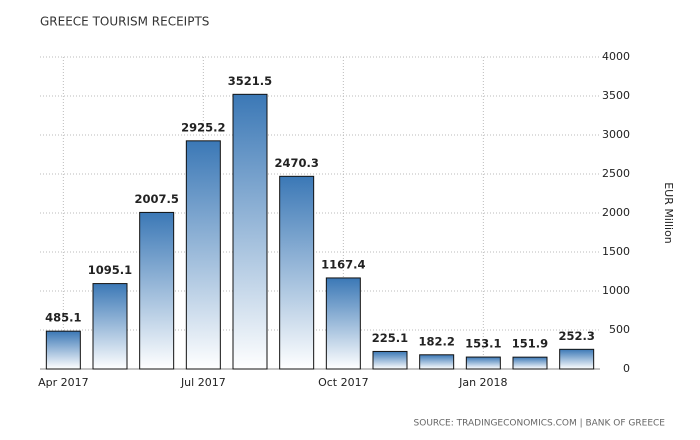 The image size is (700, 440). I want to click on y-tick-label: 1500, so click(616, 251).